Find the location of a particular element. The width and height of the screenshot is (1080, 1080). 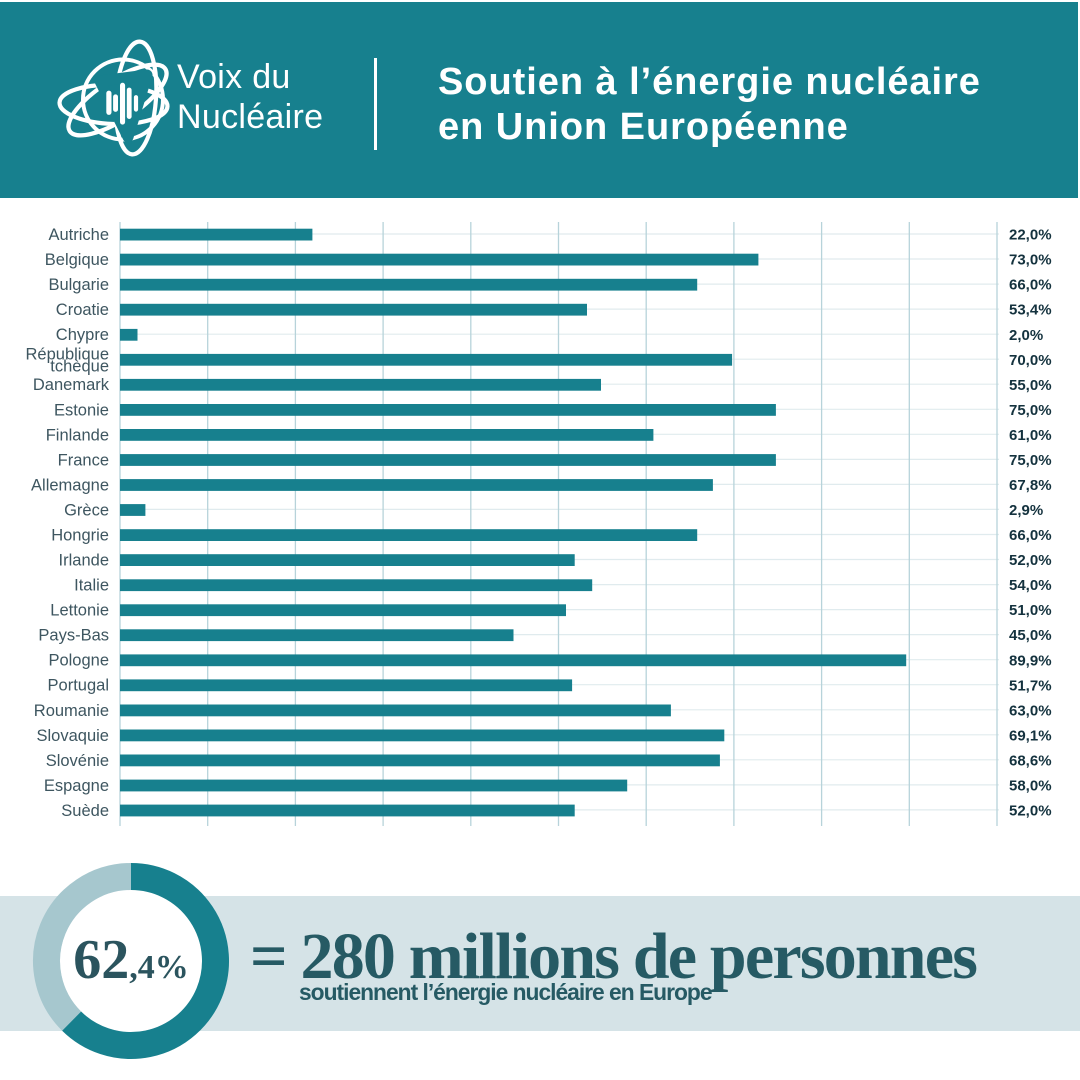

svg-text: Hongrie is located at coordinates (80, 536).